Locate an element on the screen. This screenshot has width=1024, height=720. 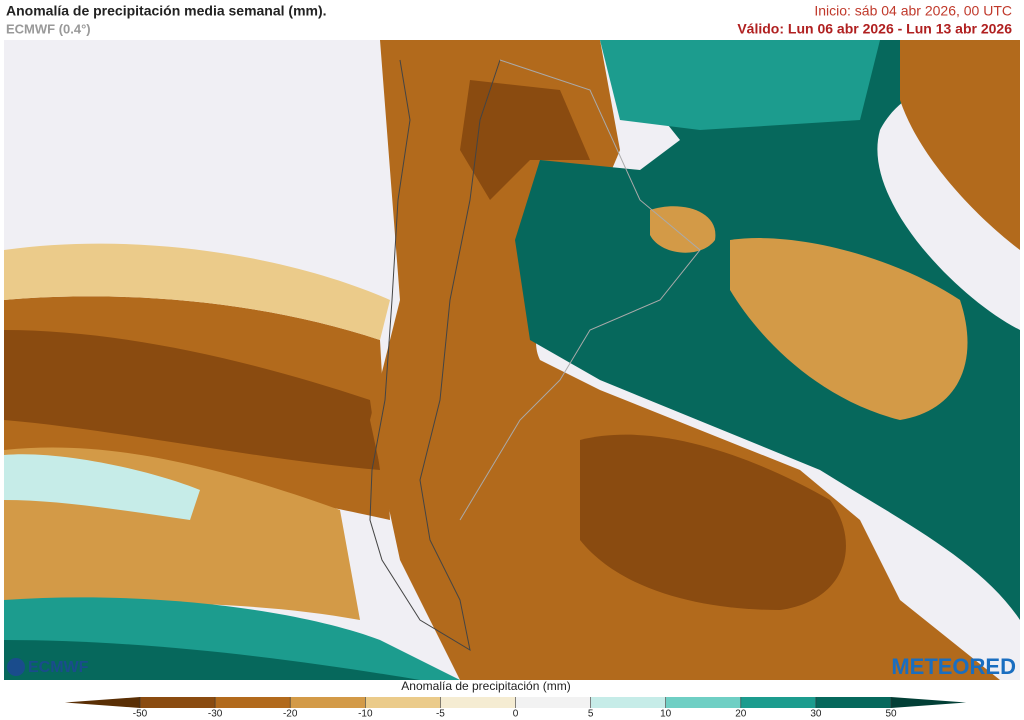
colorbar-tick-label: 50 is located at coordinates (891, 714).